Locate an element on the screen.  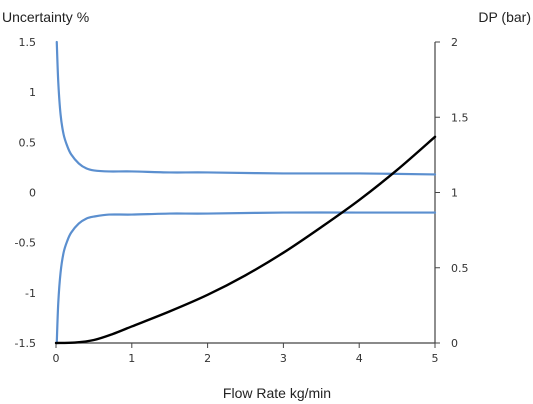
y-right-tick-label: 0.5 is located at coordinates (460, 268).